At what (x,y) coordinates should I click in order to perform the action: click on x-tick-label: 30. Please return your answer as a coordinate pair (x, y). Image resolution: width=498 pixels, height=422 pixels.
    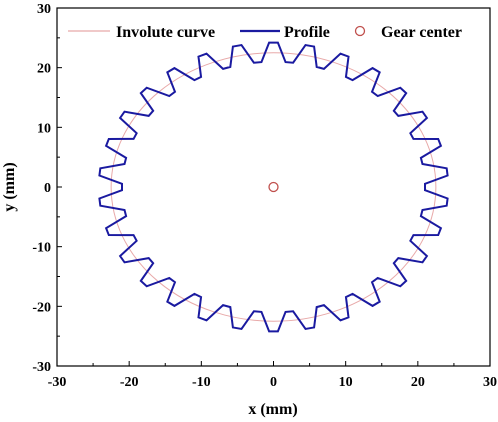
    Looking at the image, I should click on (490, 382).